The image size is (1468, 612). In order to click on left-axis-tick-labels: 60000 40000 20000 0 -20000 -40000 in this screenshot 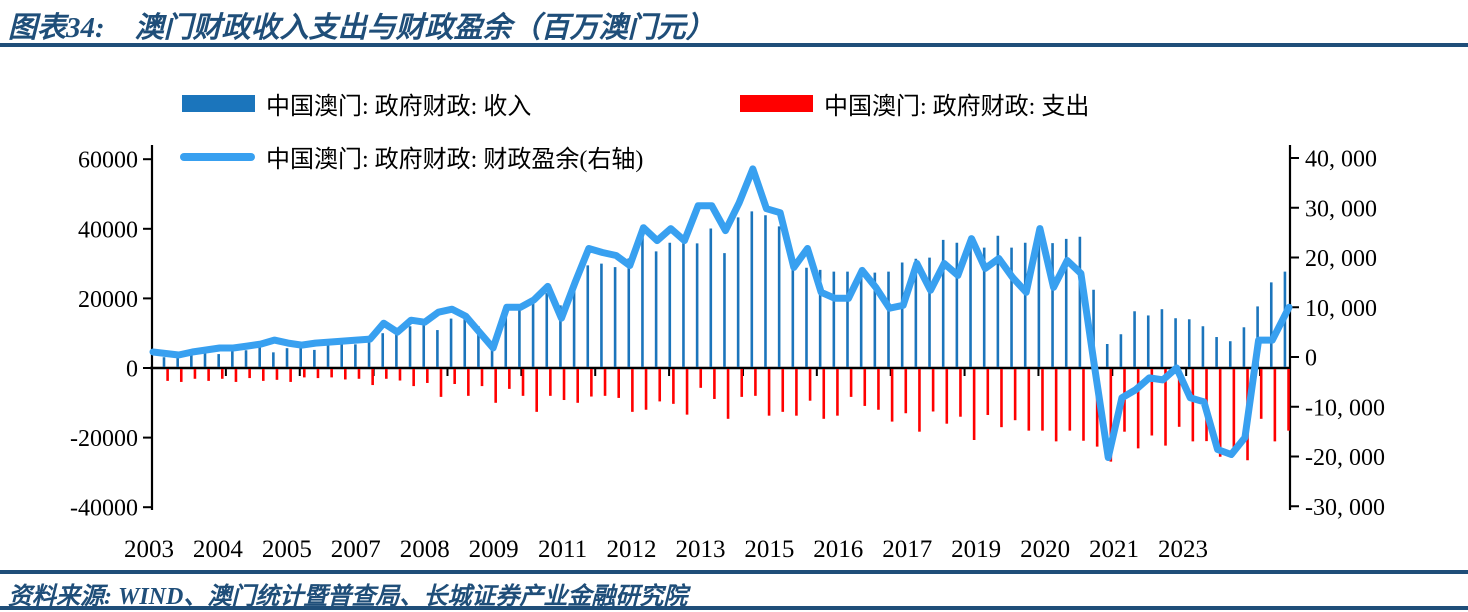, I will do `click(104, 335)`.